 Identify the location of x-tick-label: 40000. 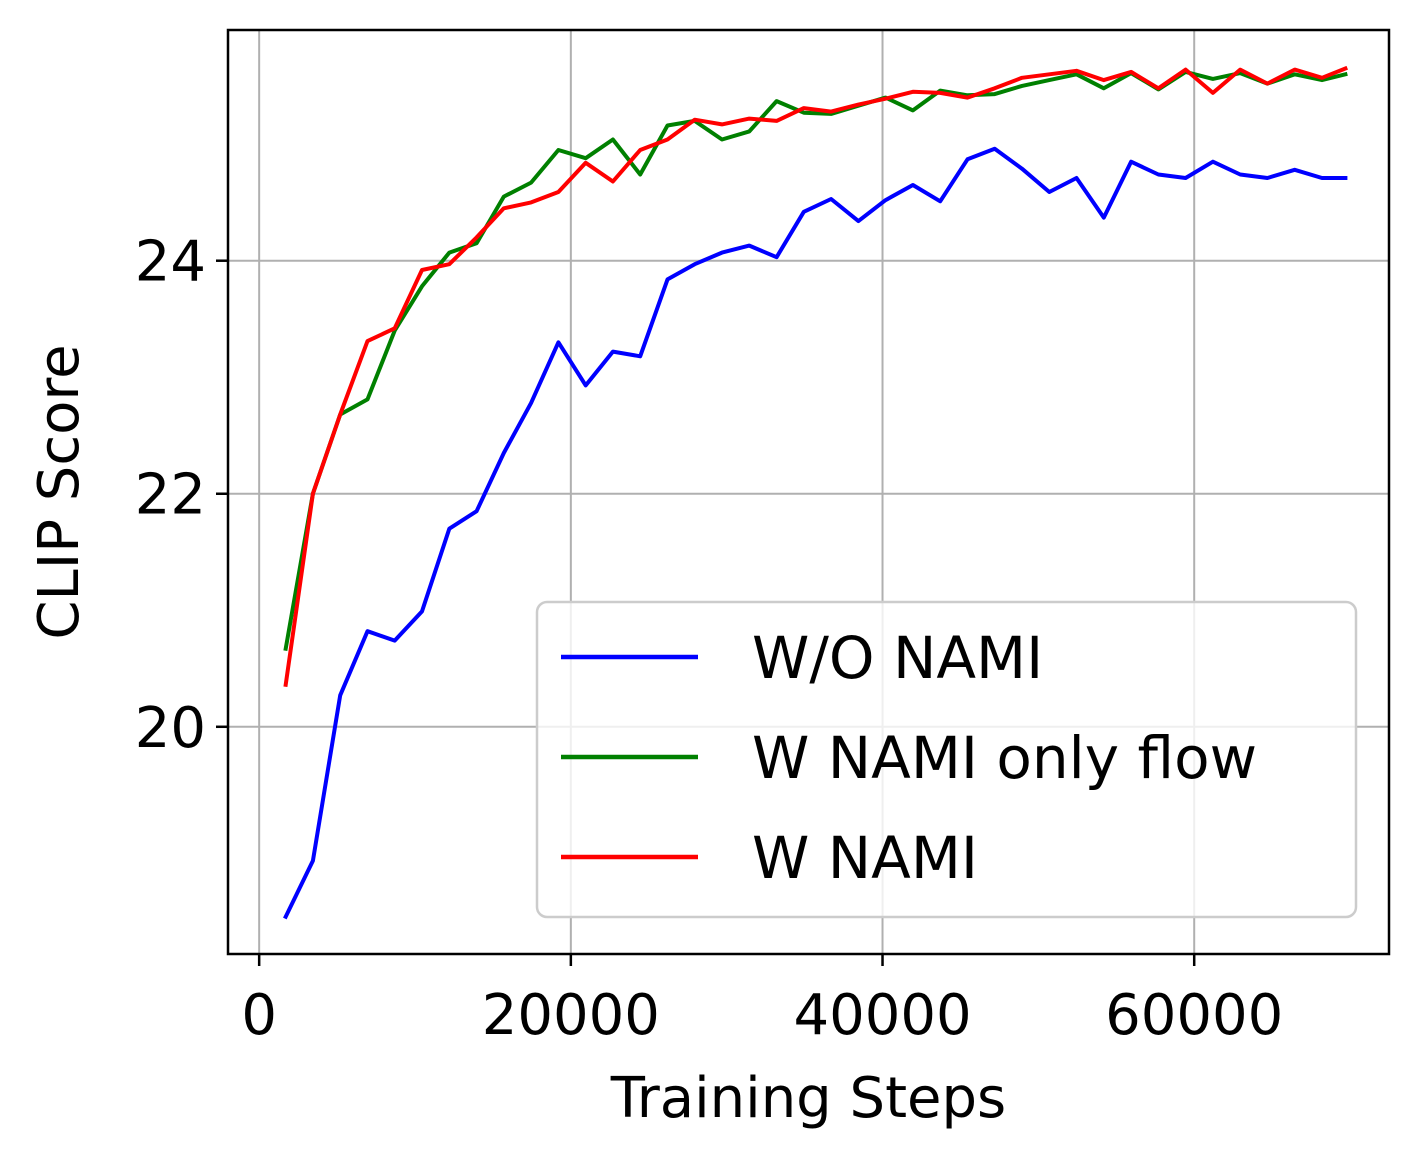
(882, 1015).